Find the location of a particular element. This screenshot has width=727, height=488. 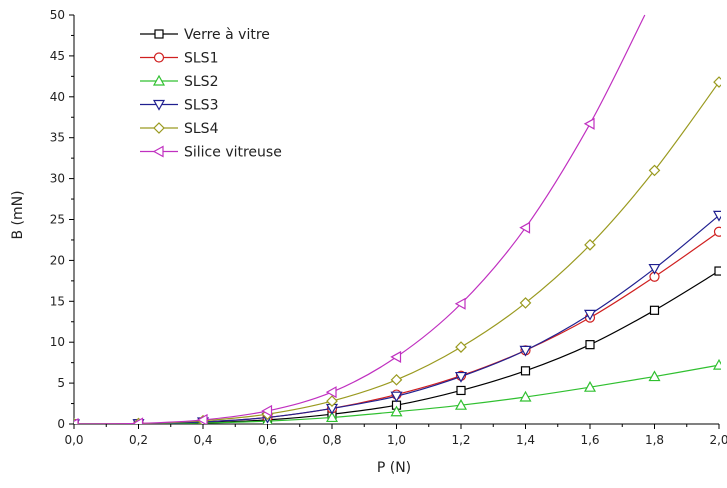

legend-label: SLS3 is located at coordinates (201, 106).